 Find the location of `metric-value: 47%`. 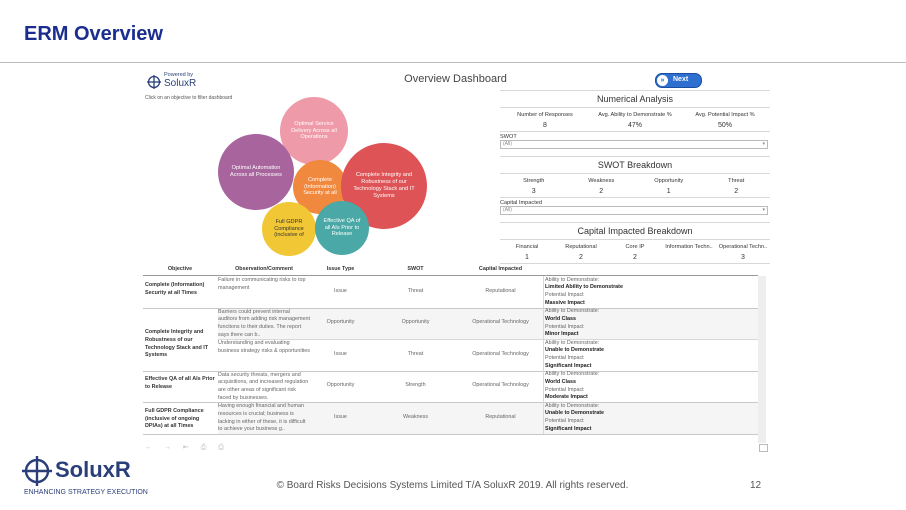

metric-value: 47% is located at coordinates (634, 125).